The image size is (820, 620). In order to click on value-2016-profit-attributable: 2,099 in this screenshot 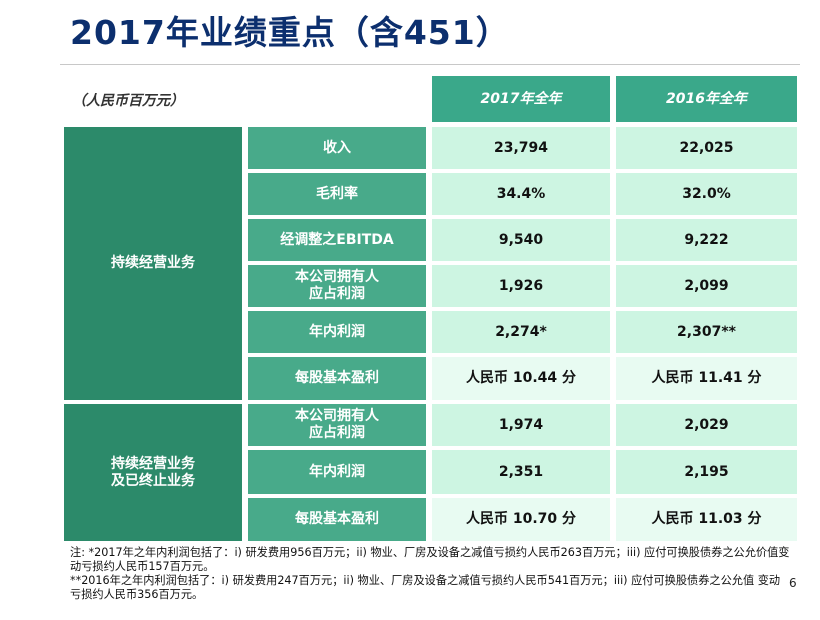, I will do `click(706, 286)`.